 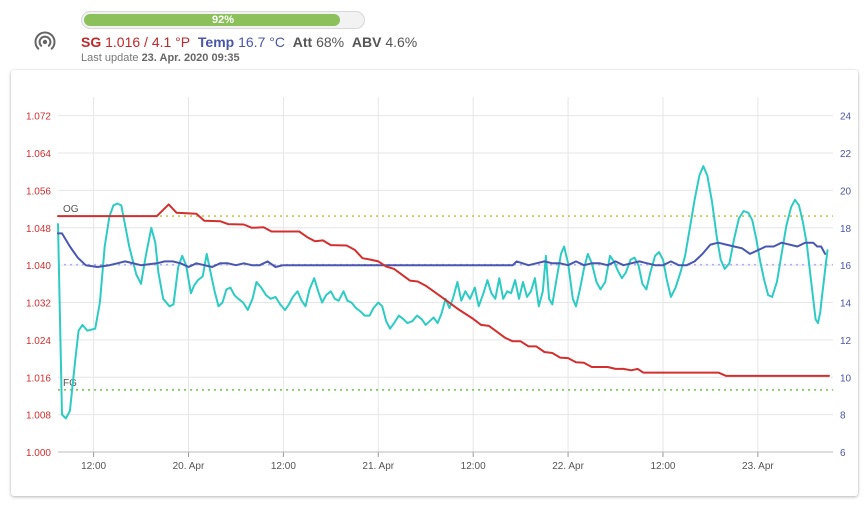 What do you see at coordinates (843, 416) in the screenshot?
I see `y-right-tick-label: 8` at bounding box center [843, 416].